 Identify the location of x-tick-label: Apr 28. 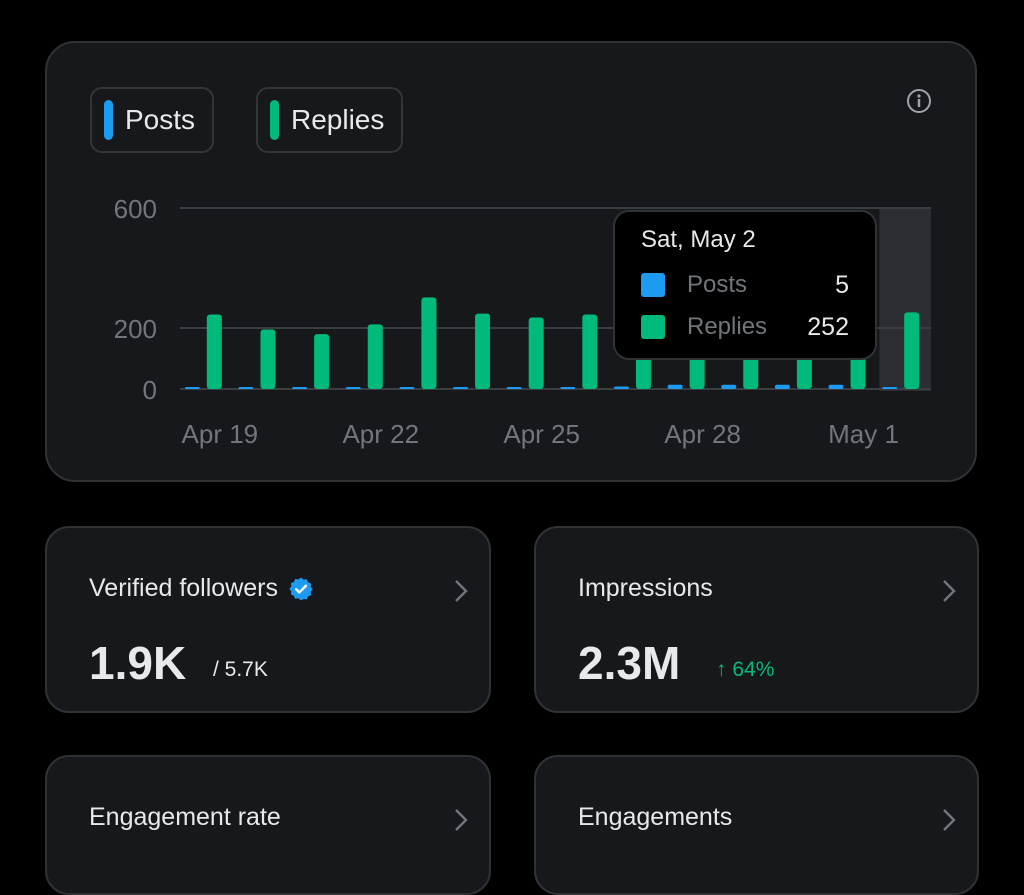
(702, 434).